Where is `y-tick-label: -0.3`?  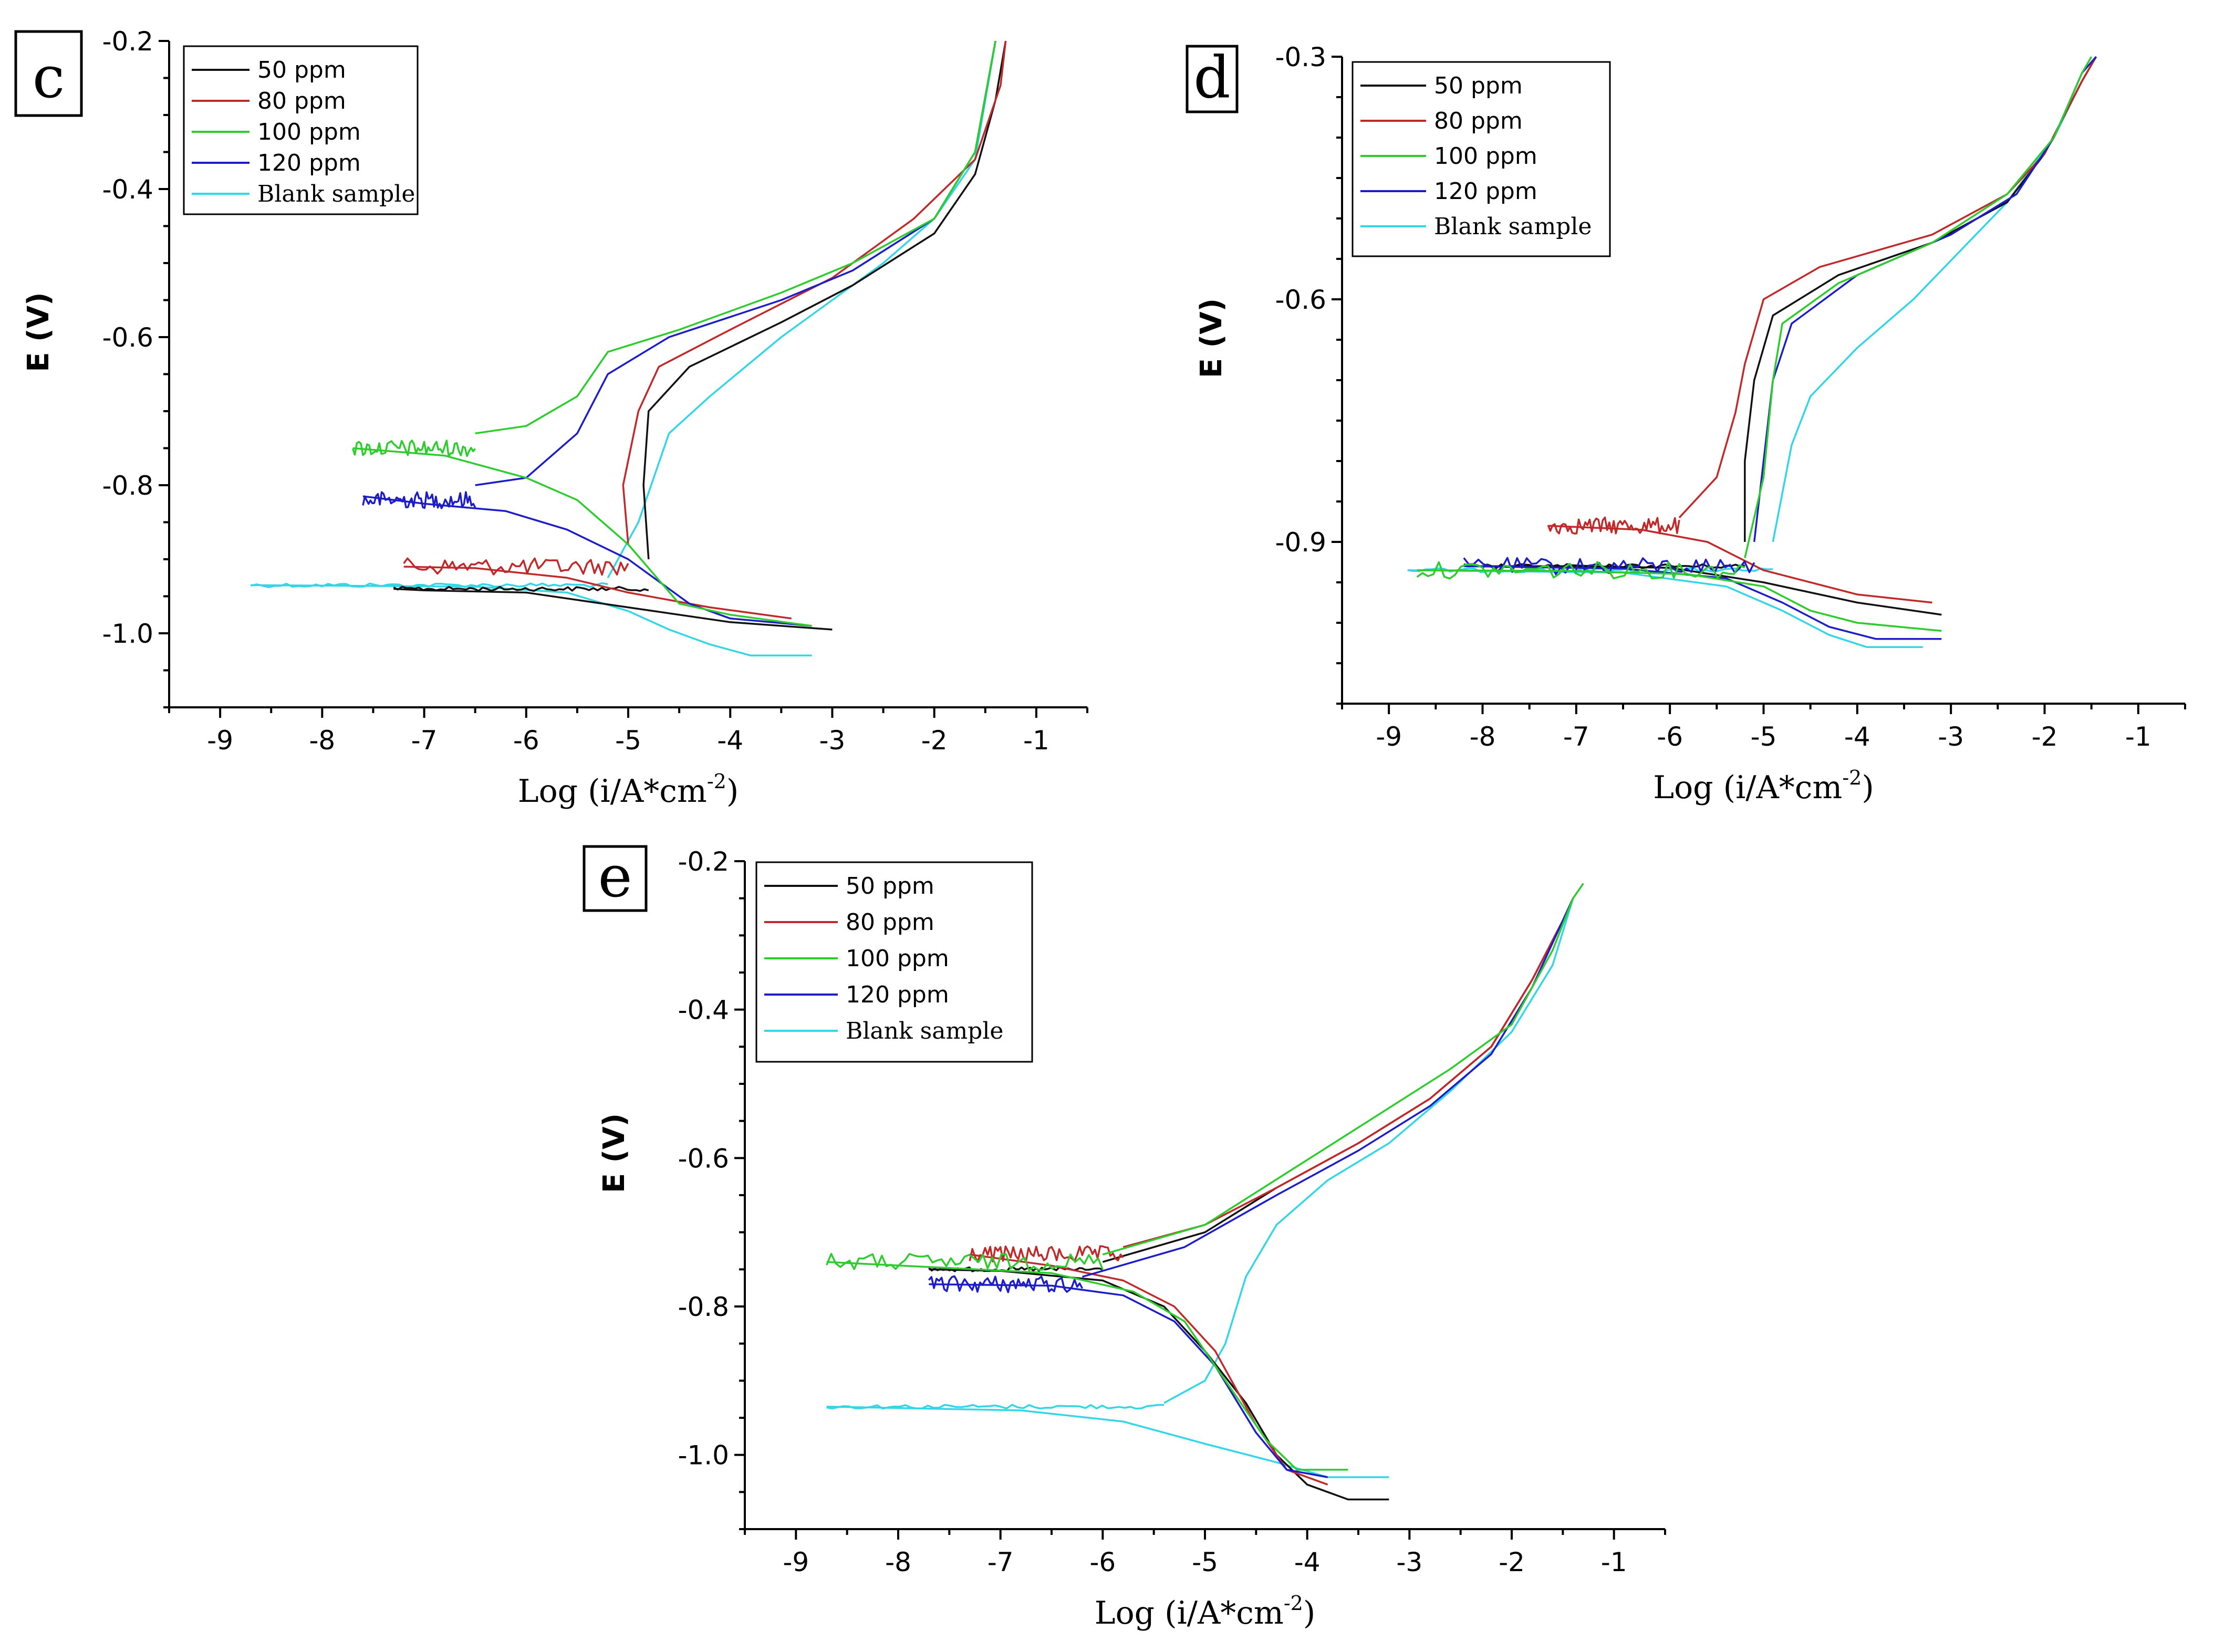 y-tick-label: -0.3 is located at coordinates (1300, 57).